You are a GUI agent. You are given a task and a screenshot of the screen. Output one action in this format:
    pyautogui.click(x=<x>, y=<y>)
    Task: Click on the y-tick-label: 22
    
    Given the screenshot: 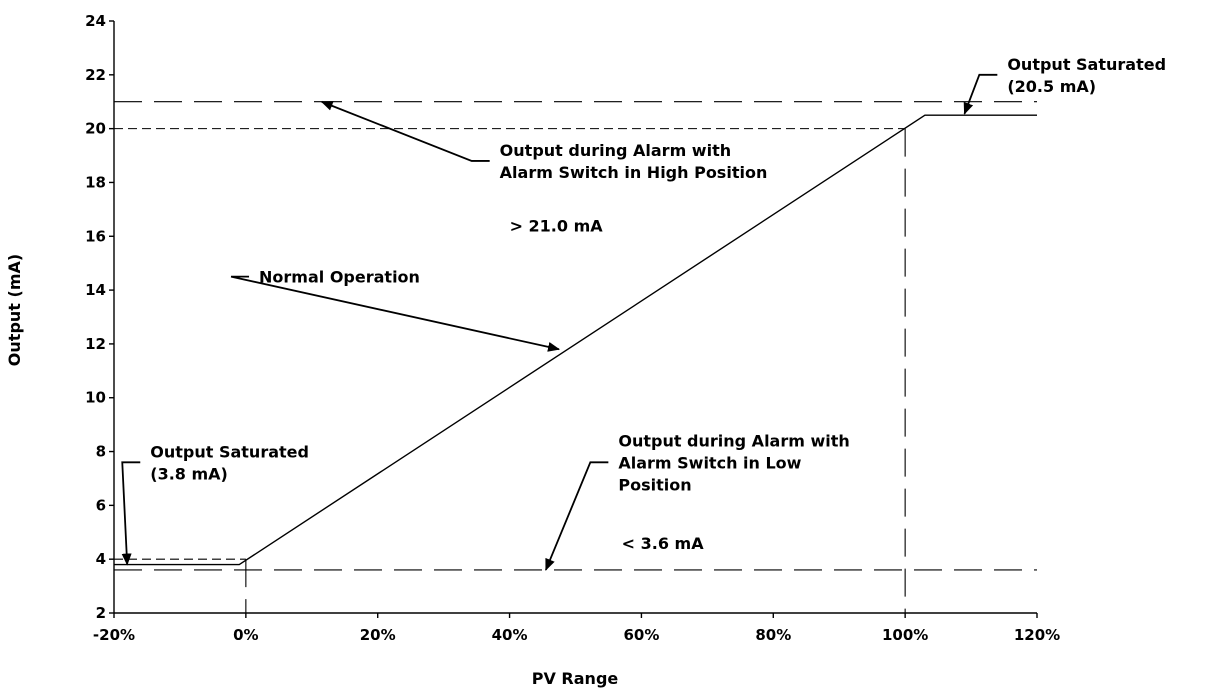 What is the action you would take?
    pyautogui.click(x=95, y=75)
    